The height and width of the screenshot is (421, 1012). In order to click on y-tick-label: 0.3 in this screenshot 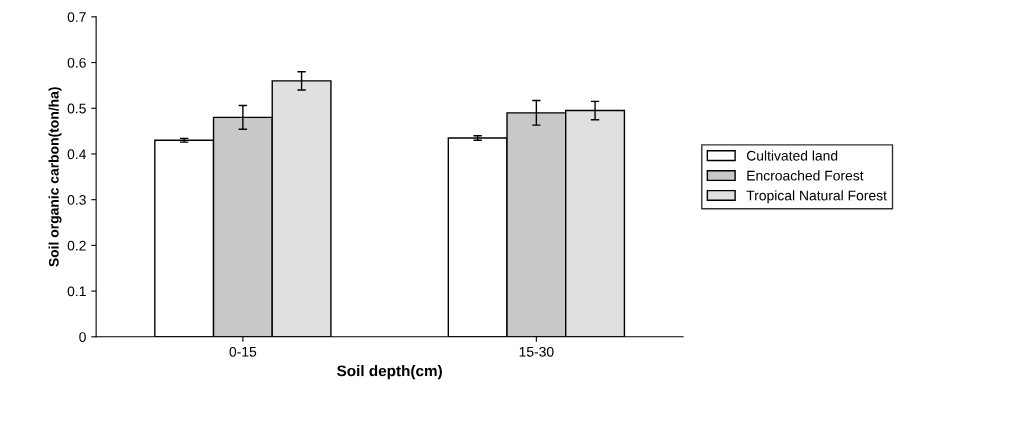, I will do `click(76, 200)`.